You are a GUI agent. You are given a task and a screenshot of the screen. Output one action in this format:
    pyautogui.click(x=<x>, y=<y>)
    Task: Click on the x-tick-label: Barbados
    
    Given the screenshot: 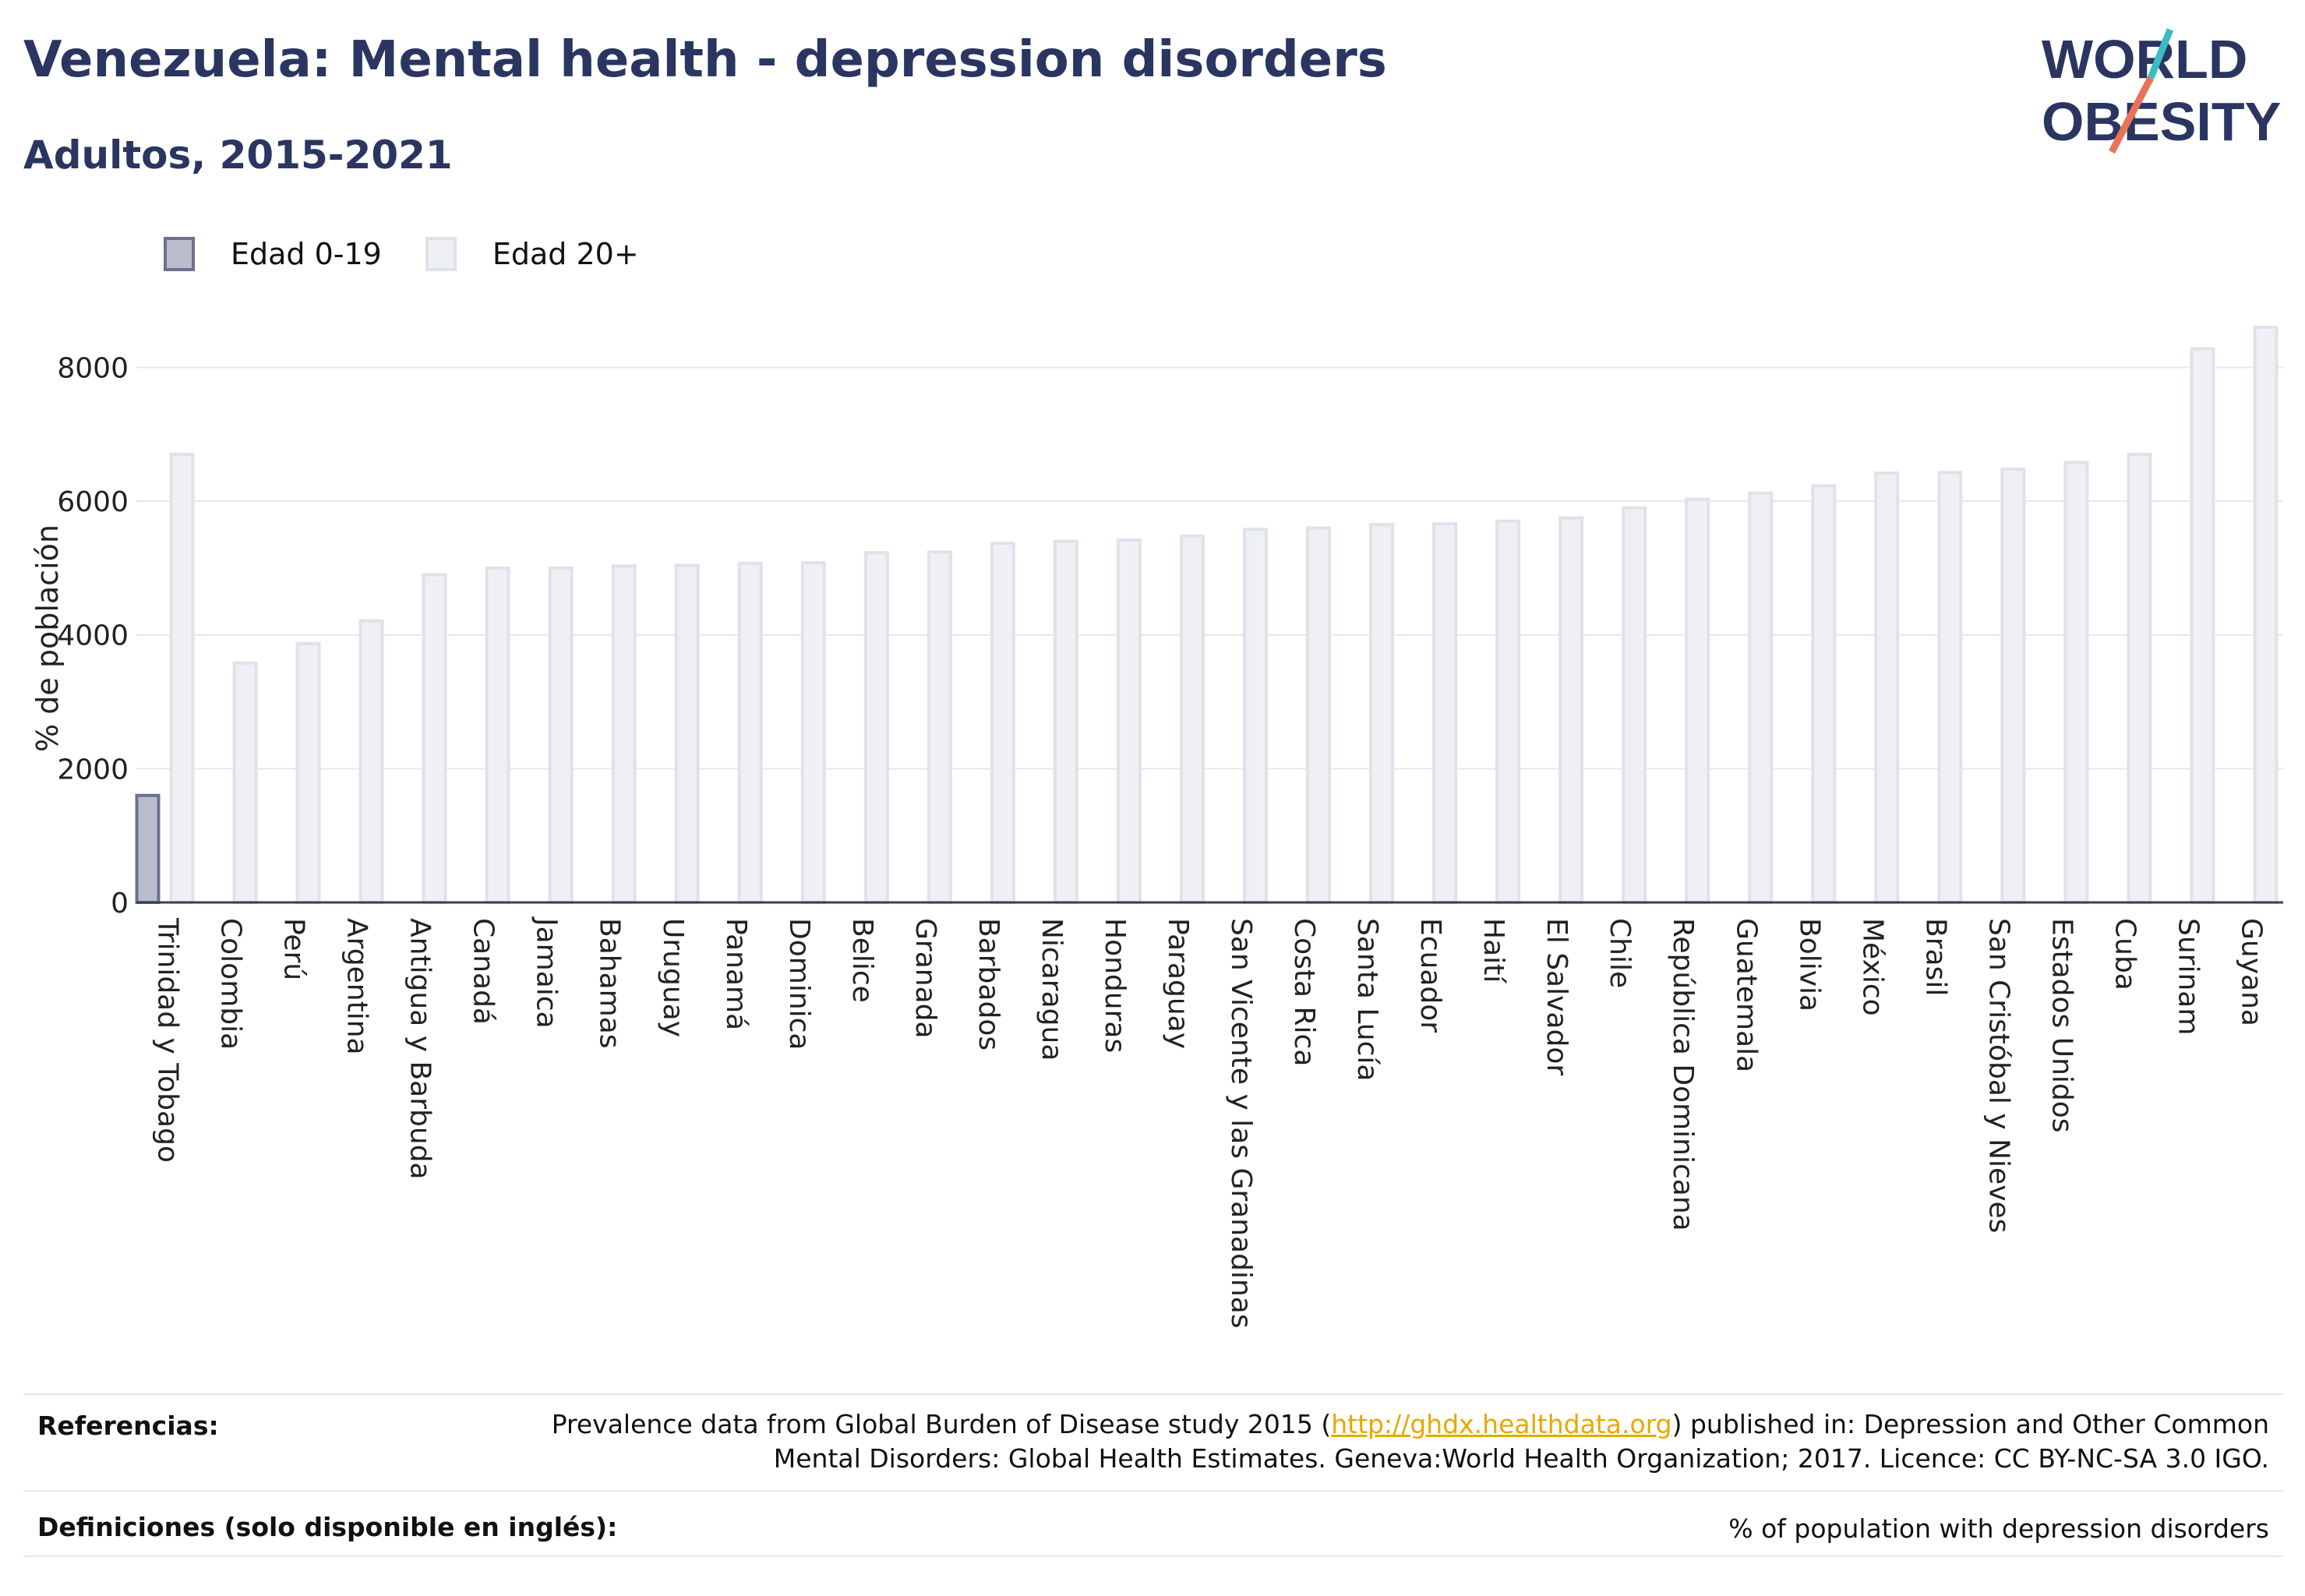 What is the action you would take?
    pyautogui.click(x=988, y=984)
    